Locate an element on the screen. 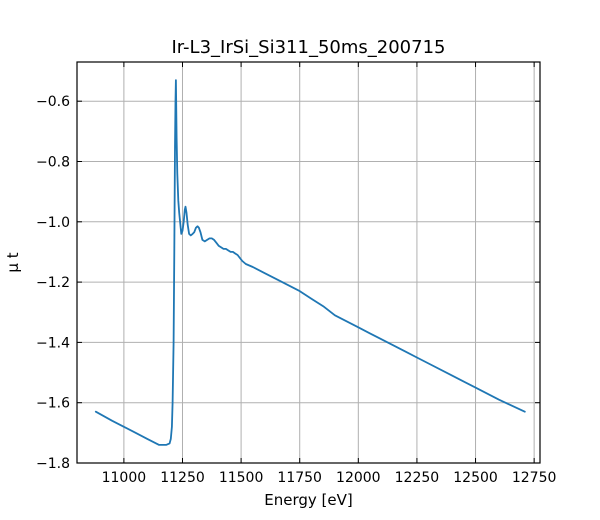 Image resolution: width=600 pixels, height=520 pixels. chart-title: Ir-L3_IrSi_Si311_50ms_200715 is located at coordinates (309, 47).